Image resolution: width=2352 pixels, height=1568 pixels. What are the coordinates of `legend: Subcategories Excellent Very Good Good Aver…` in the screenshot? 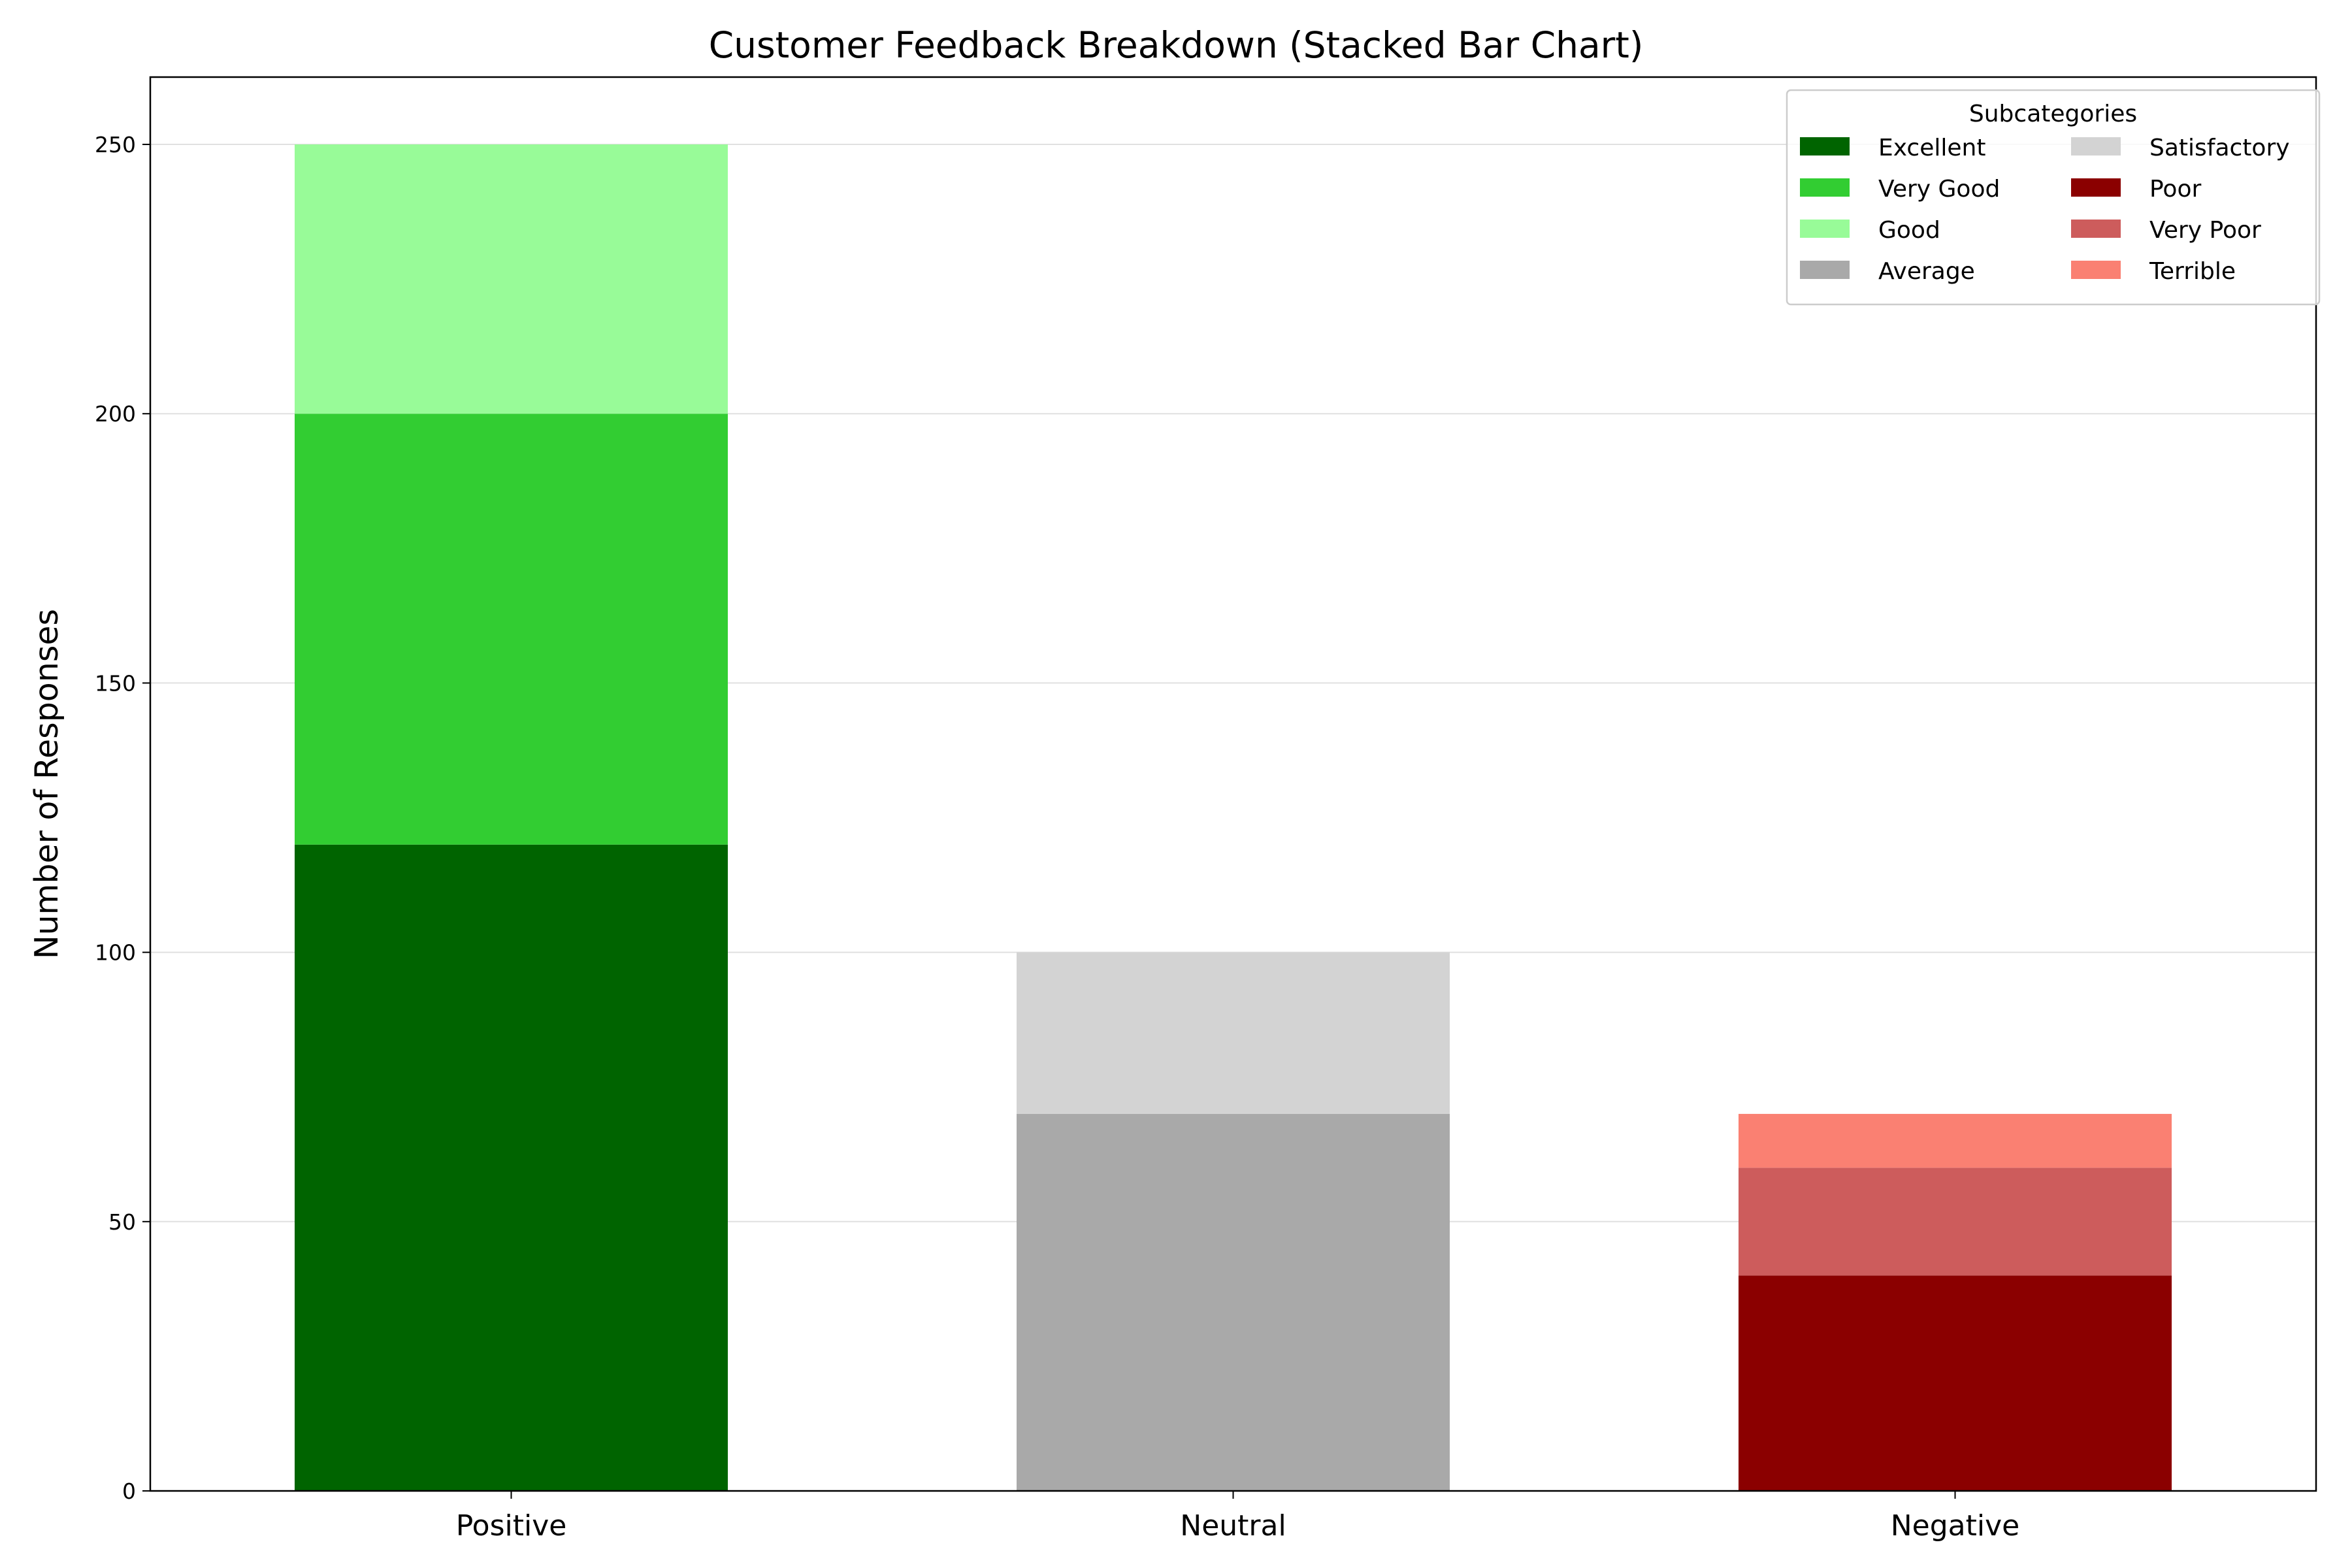 It's located at (2053, 197).